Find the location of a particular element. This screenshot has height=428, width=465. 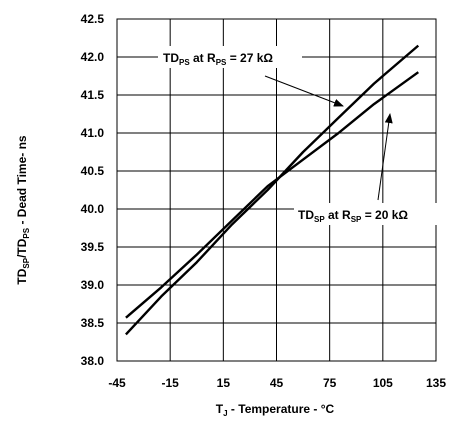

y-tick-label: 42.0 is located at coordinates (93, 57).